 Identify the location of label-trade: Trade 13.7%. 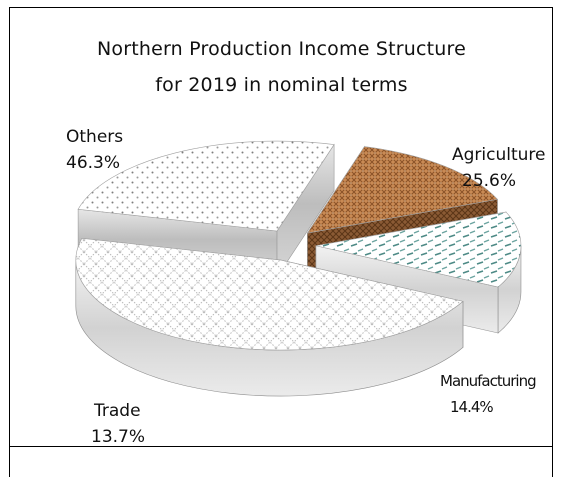
(118, 424).